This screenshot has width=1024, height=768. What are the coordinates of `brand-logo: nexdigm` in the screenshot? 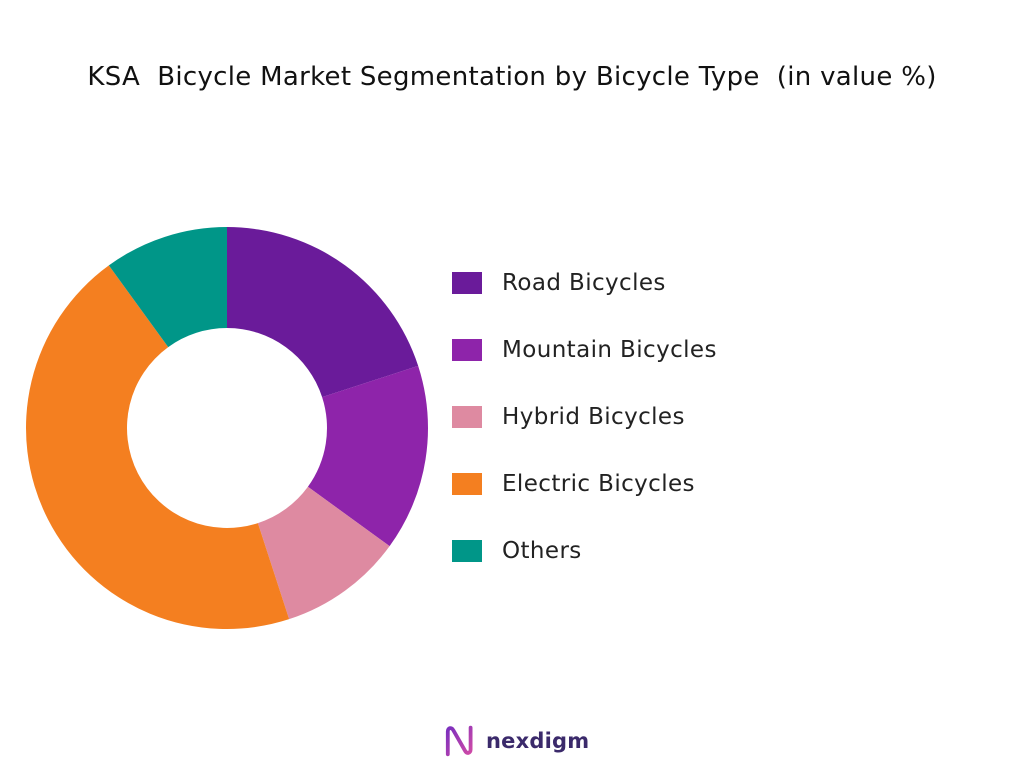 It's located at (516, 741).